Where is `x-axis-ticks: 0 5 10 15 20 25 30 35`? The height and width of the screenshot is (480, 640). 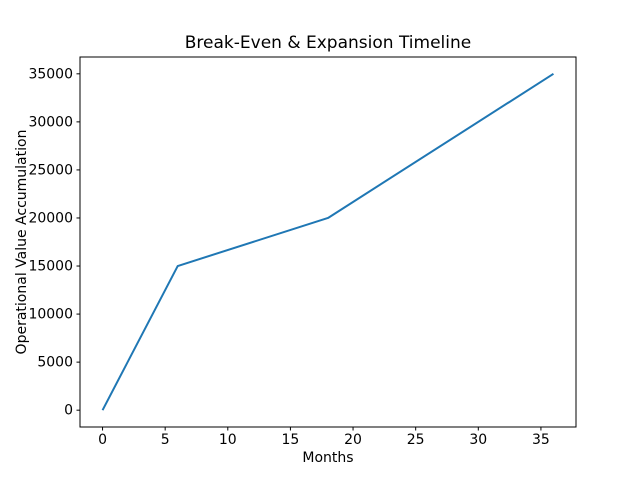 x-axis-ticks: 0 5 10 15 20 25 30 35 is located at coordinates (324, 437).